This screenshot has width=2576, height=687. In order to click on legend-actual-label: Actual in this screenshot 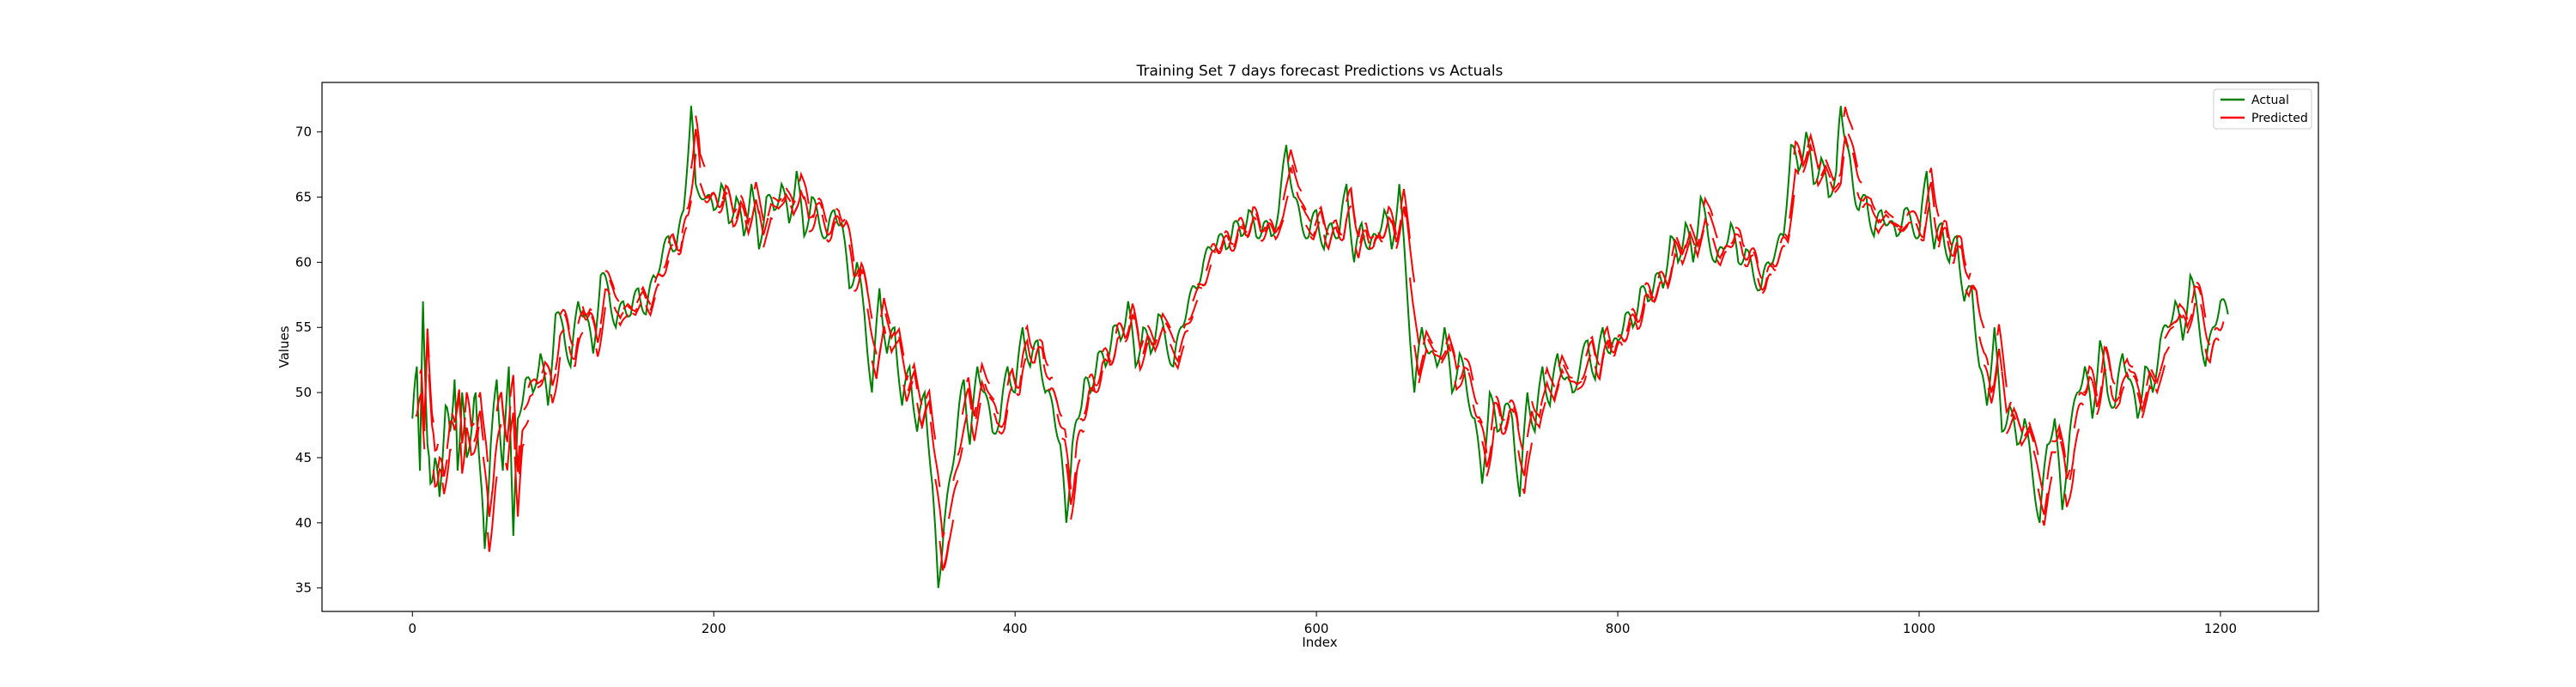, I will do `click(2270, 100)`.